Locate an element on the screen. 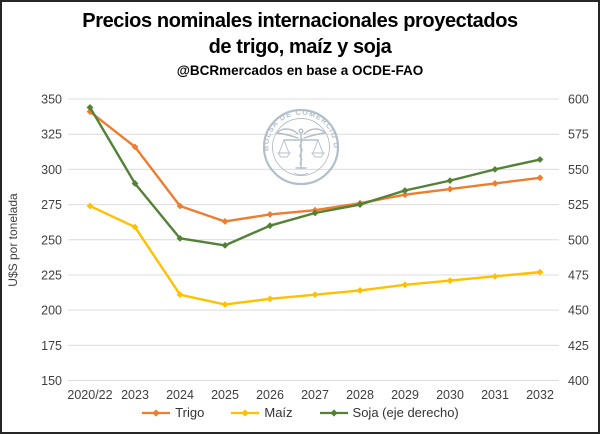 This screenshot has height=434, width=600. legend-marker-trigo is located at coordinates (156, 412).